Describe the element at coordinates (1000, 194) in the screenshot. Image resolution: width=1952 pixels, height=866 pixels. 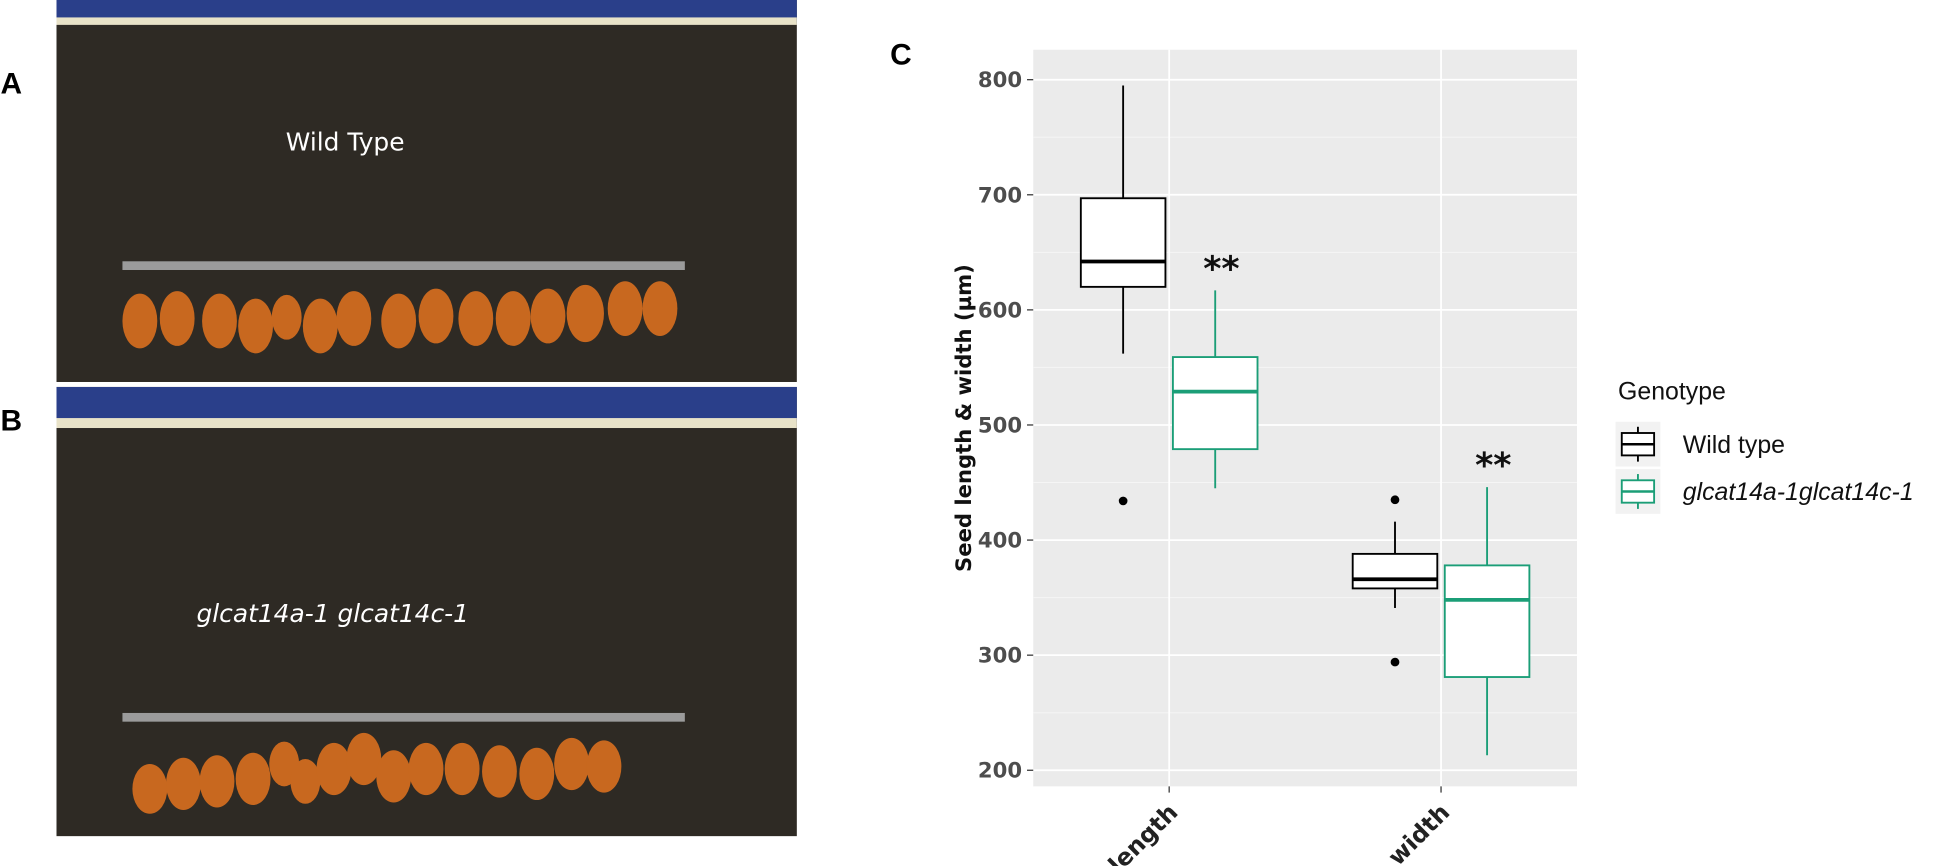
I see `y-tick-label: 700` at that location.